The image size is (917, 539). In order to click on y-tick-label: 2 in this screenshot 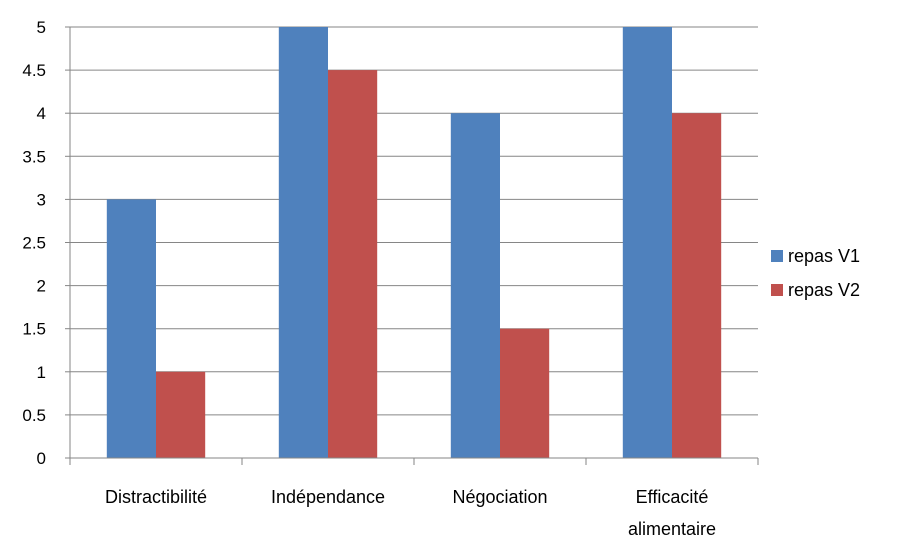, I will do `click(41, 286)`.